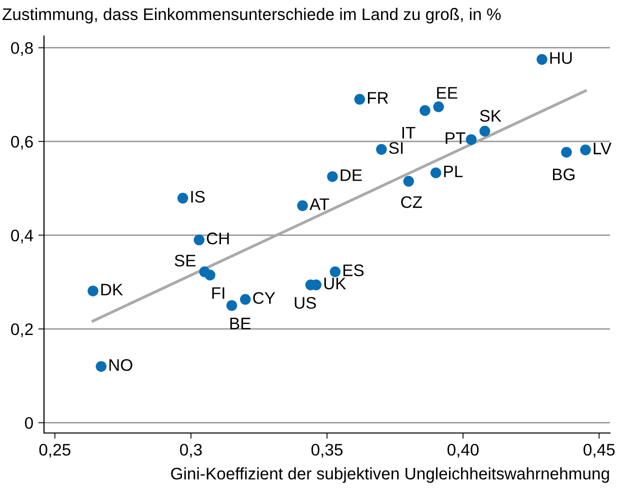  Describe the element at coordinates (335, 284) in the screenshot. I see `annotation: UK` at that location.